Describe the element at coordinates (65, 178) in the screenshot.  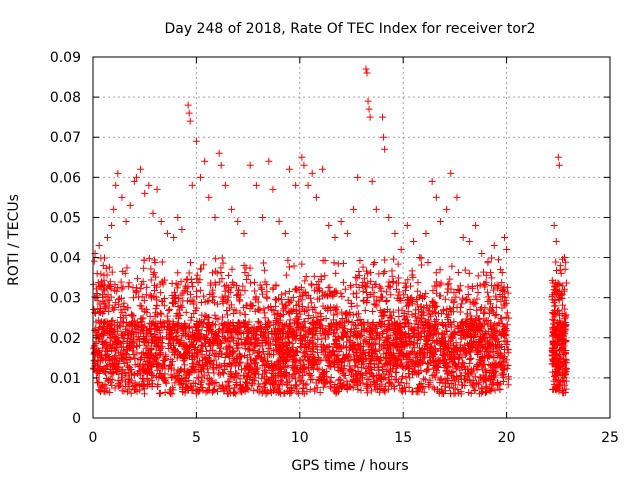
I see `y-tick-label: 0.06` at that location.